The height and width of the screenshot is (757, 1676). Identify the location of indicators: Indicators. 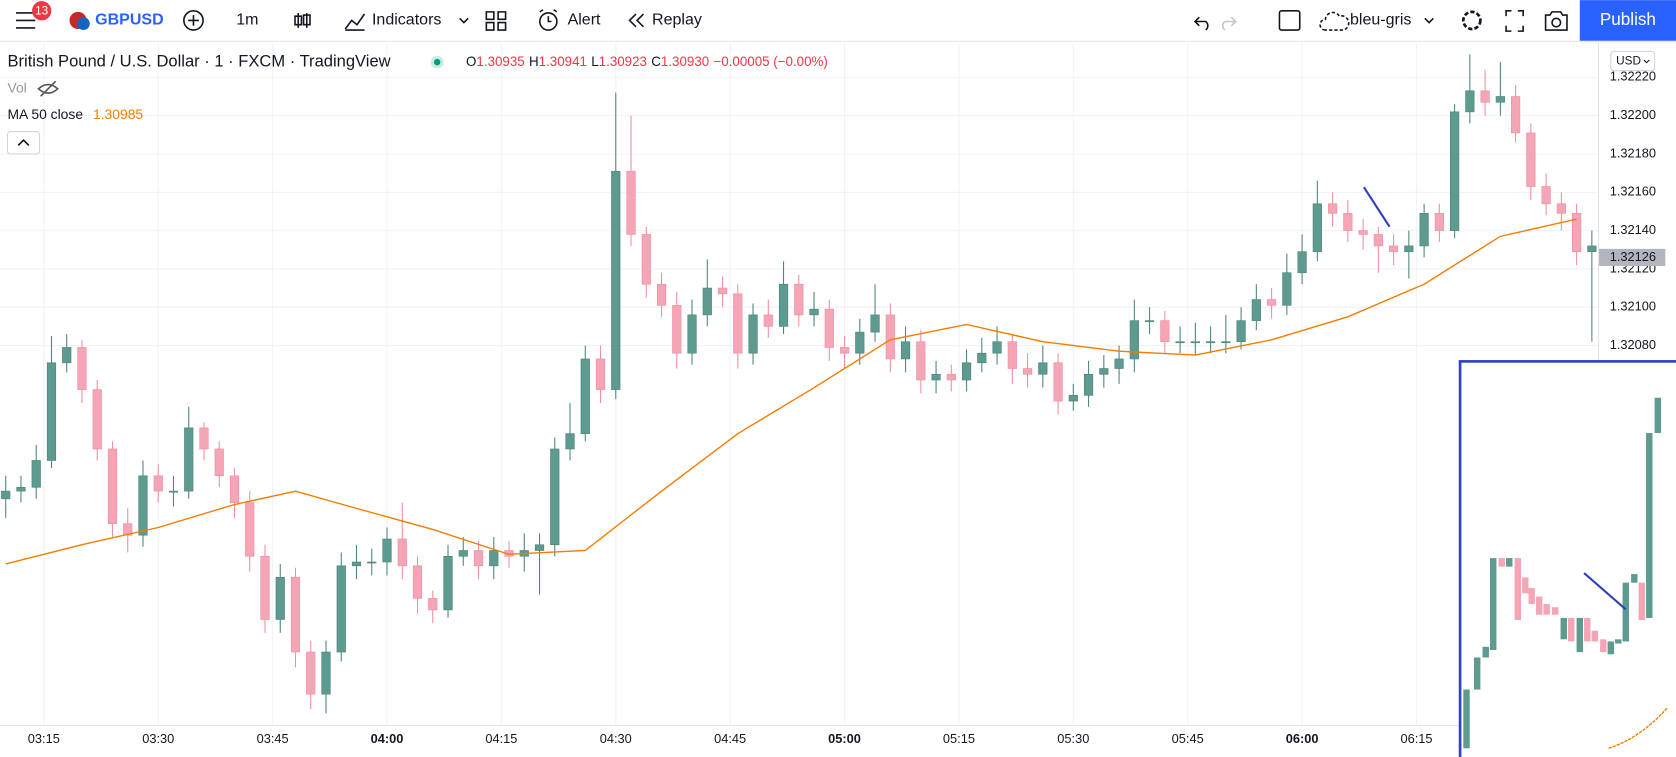
(406, 20).